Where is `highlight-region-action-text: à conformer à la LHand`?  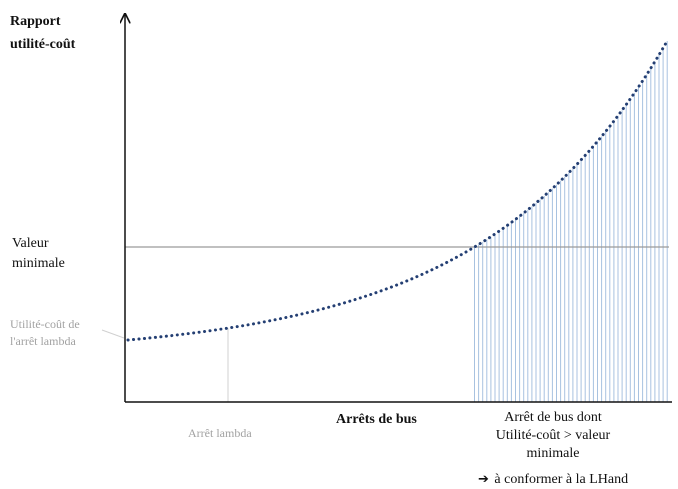
highlight-region-action-text: à conformer à la LHand is located at coordinates (561, 479).